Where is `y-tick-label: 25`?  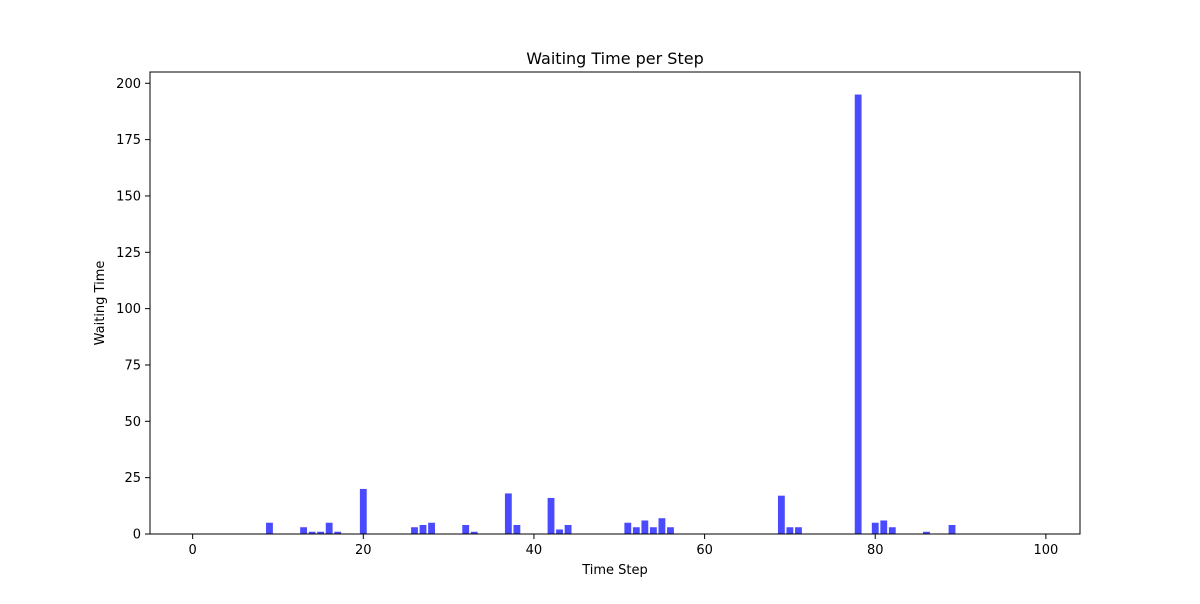 y-tick-label: 25 is located at coordinates (132, 478).